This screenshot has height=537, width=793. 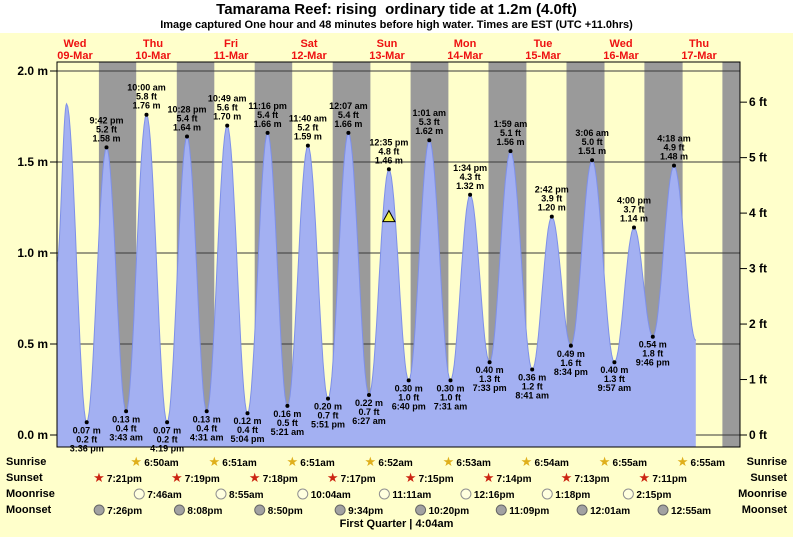 I want to click on moonrise-time: 8:55am, so click(x=246, y=495).